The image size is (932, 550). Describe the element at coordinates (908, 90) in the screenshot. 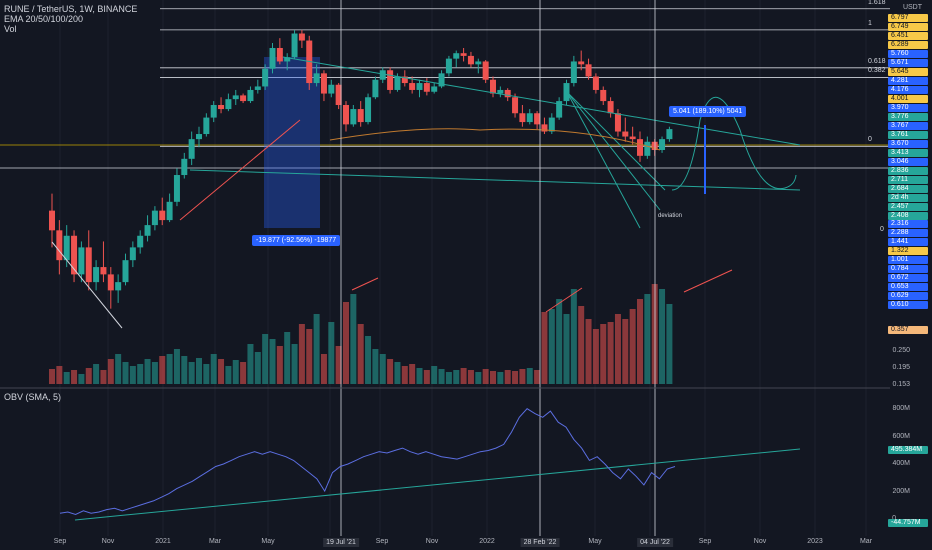

I see `price-level-badge: 4.176` at that location.